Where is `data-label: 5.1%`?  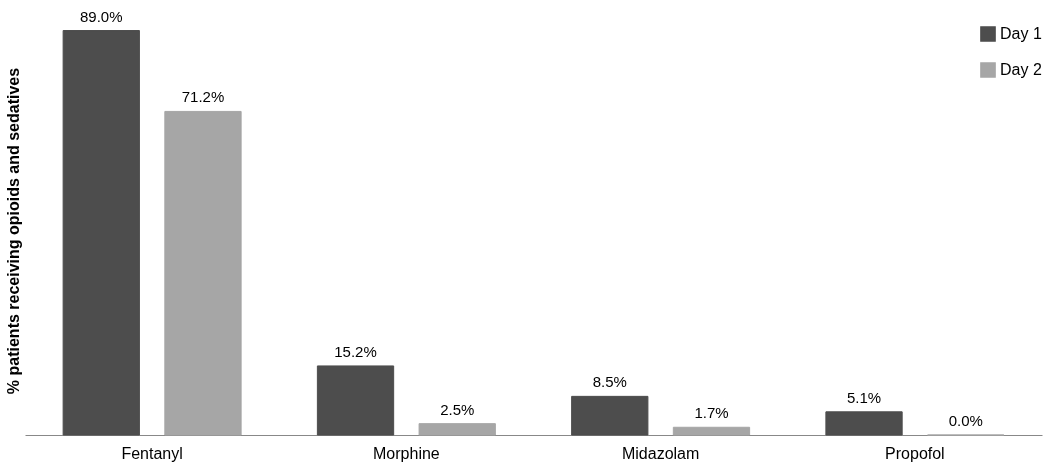
data-label: 5.1% is located at coordinates (864, 397).